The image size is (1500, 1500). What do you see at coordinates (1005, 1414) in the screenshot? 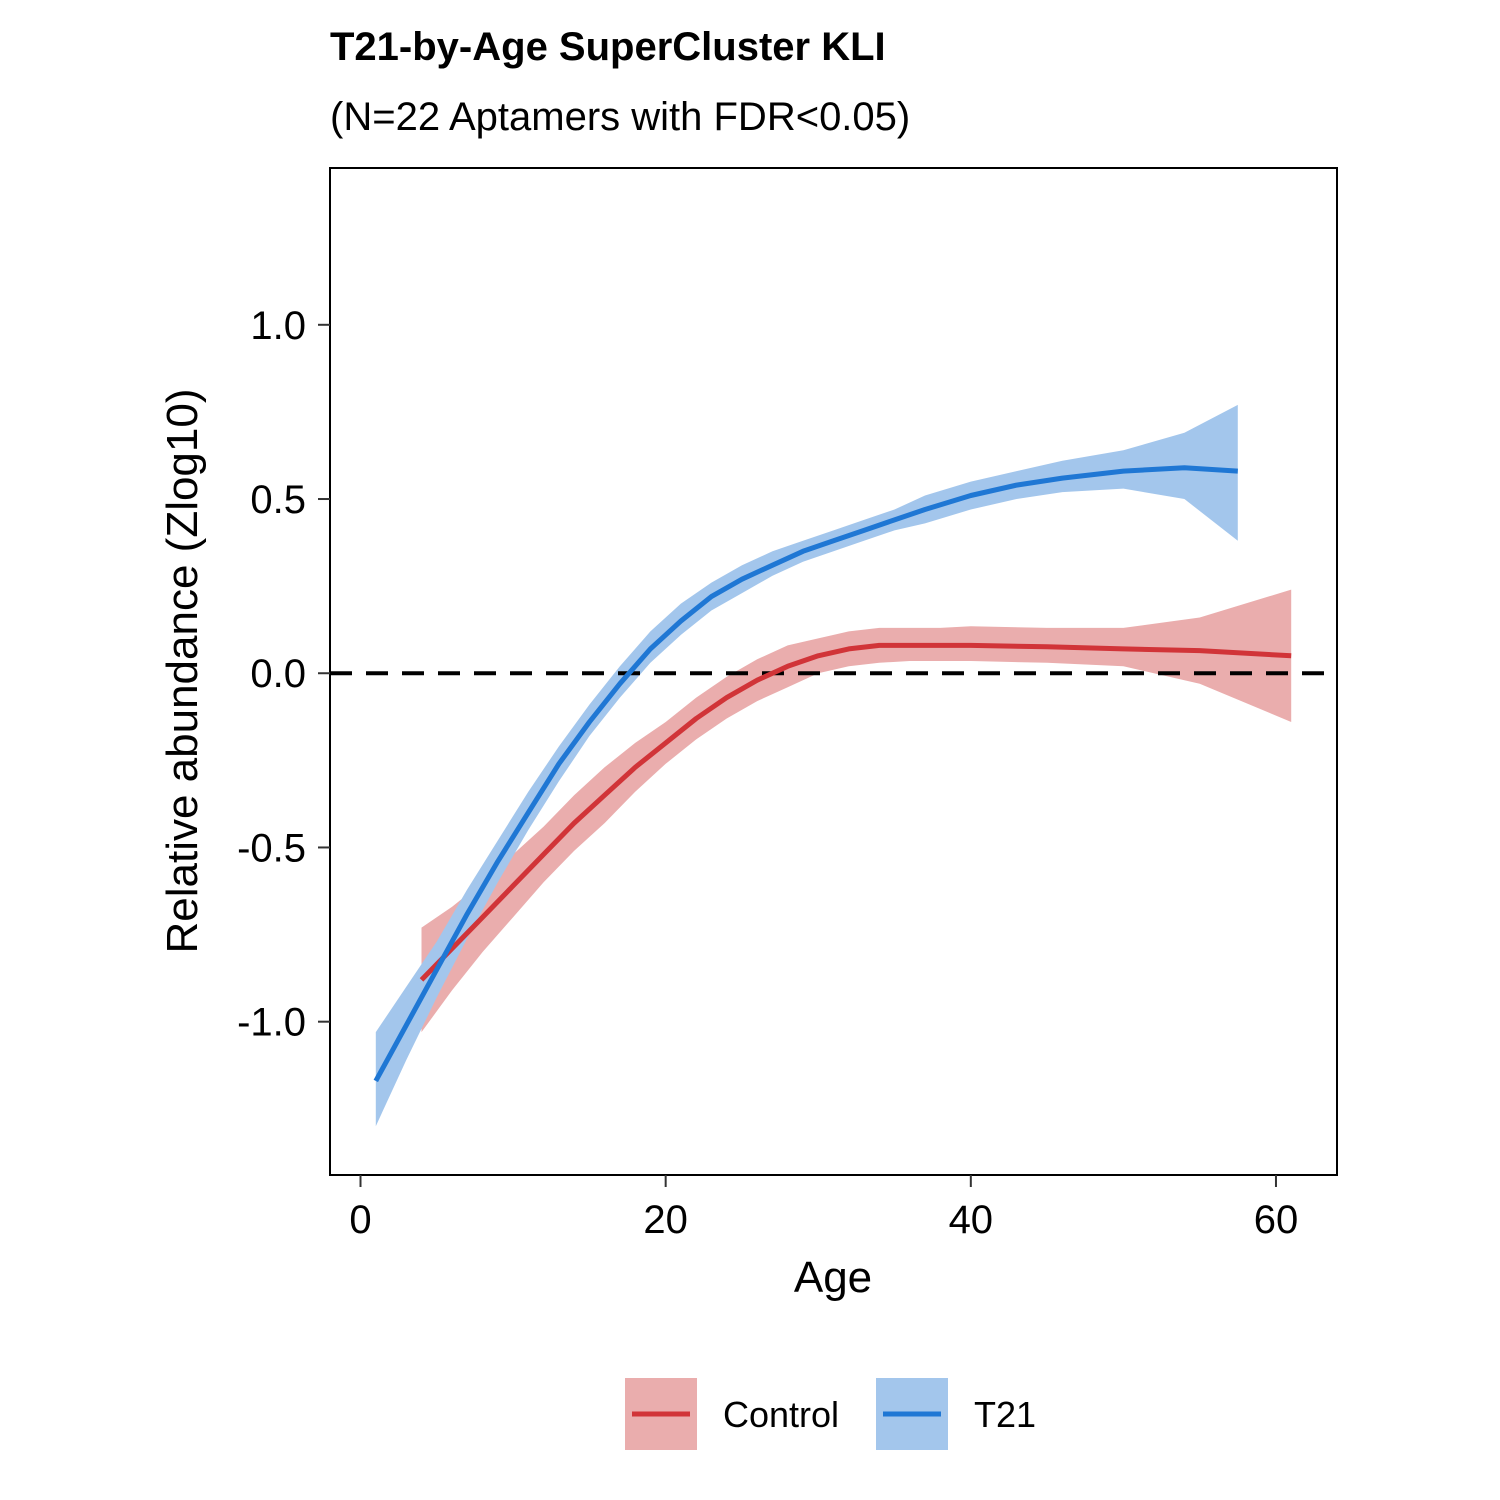
I see `legend-label-t21: T21` at bounding box center [1005, 1414].